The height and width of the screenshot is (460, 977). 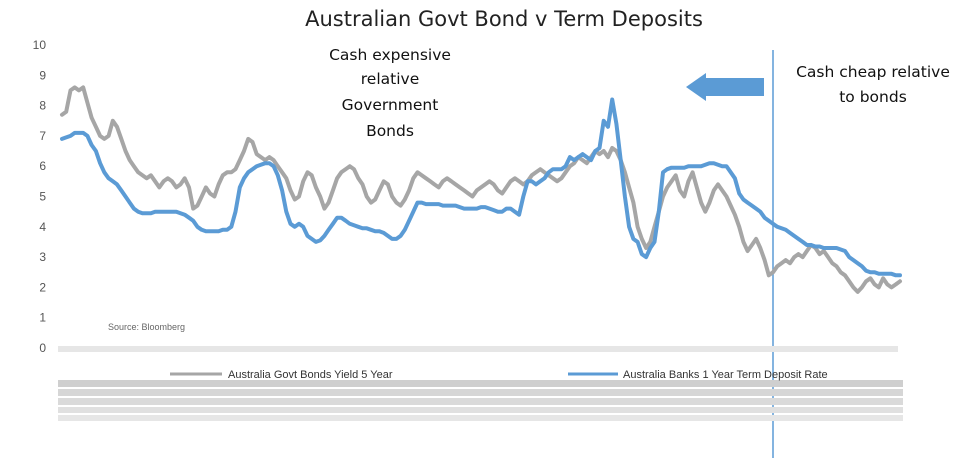 What do you see at coordinates (732, 87) in the screenshot?
I see `arrow-shaft` at bounding box center [732, 87].